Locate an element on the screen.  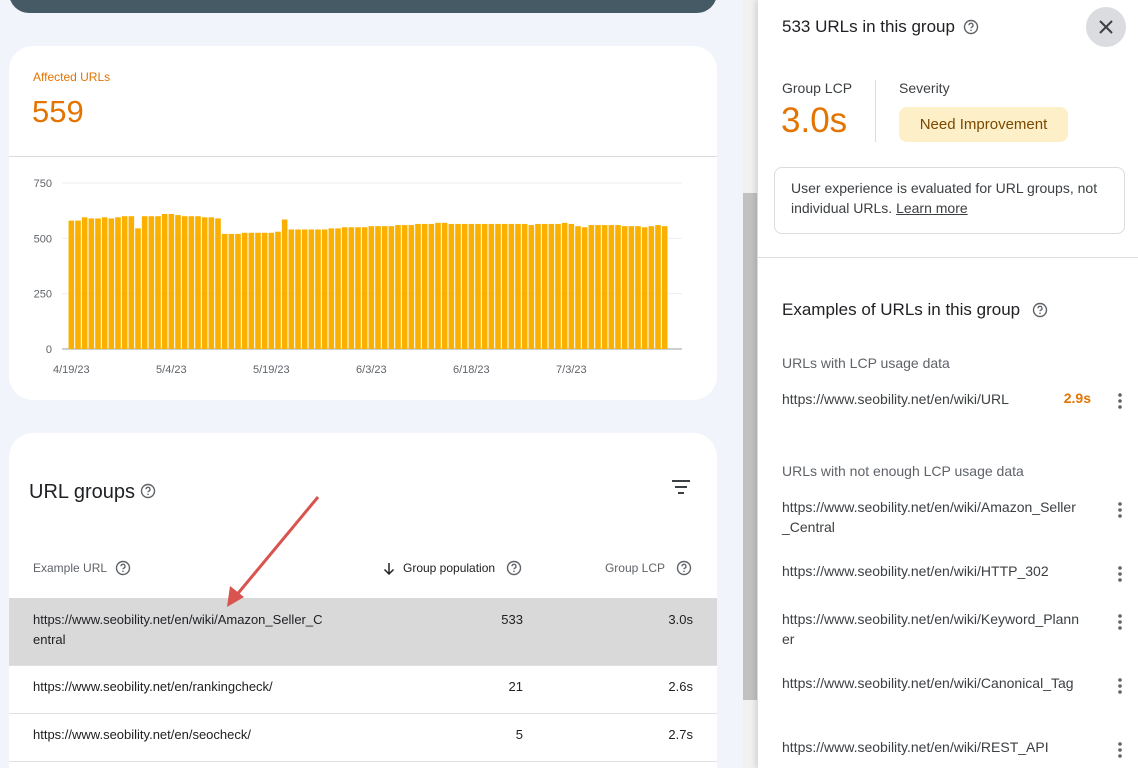
lcp-label: Group LCP is located at coordinates (817, 88).